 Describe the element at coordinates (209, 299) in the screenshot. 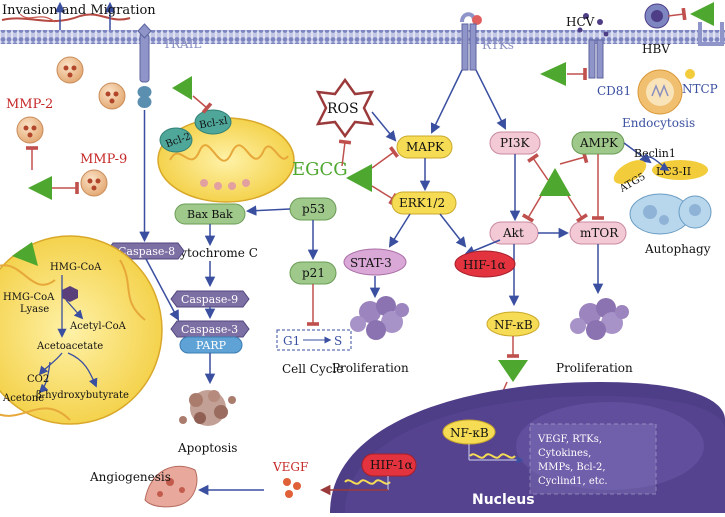

I see `caspase9-label: Caspase-9` at that location.